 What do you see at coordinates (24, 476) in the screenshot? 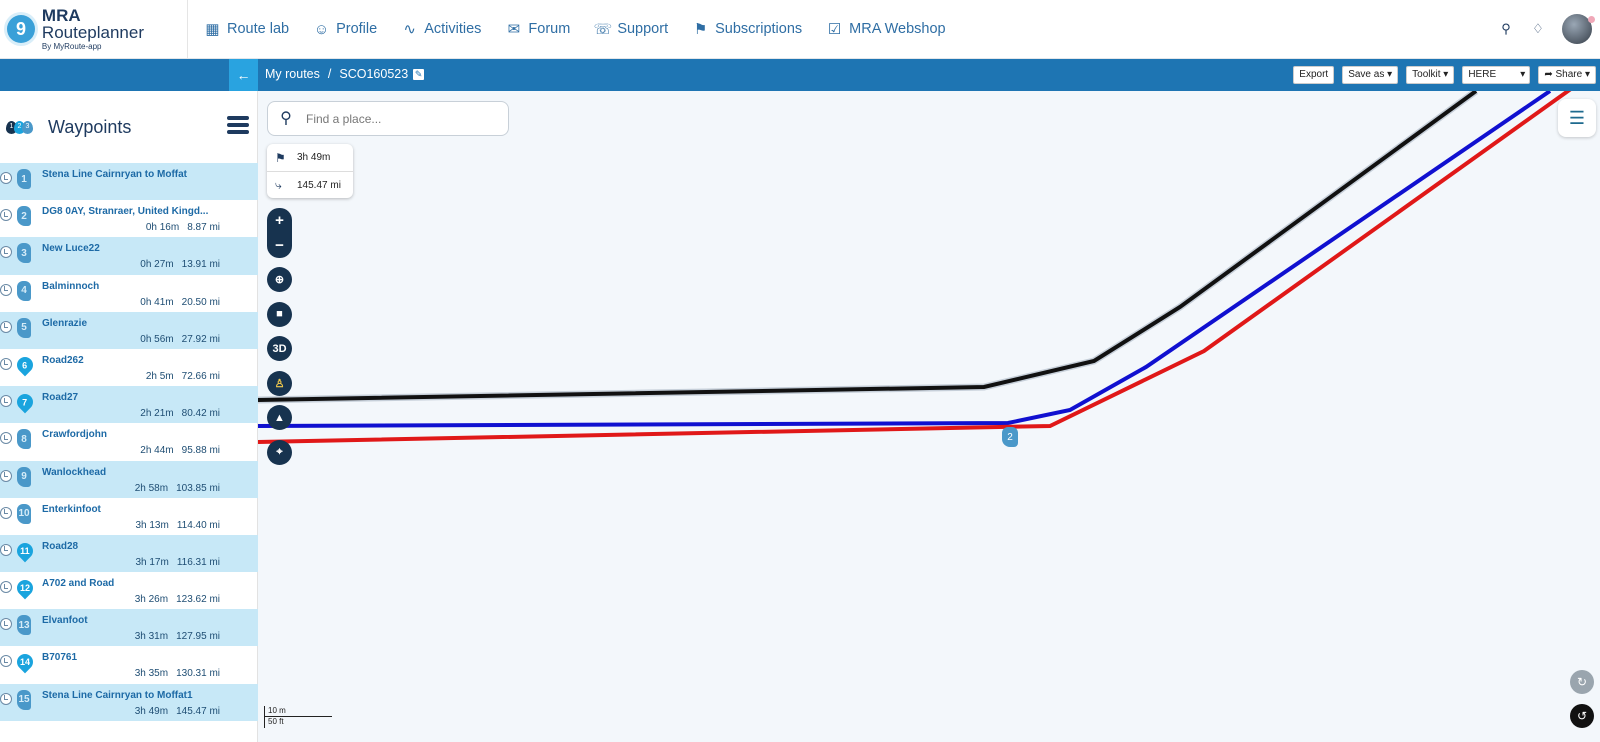
I see `waypoint-hand-icon: 9` at bounding box center [24, 476].